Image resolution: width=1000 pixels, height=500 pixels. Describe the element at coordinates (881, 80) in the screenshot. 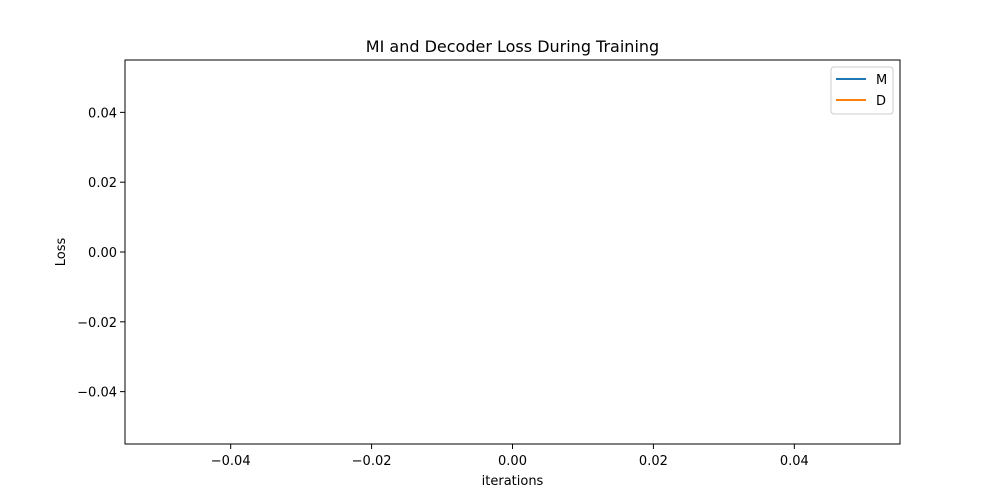

I see `legend-label-m: M` at that location.